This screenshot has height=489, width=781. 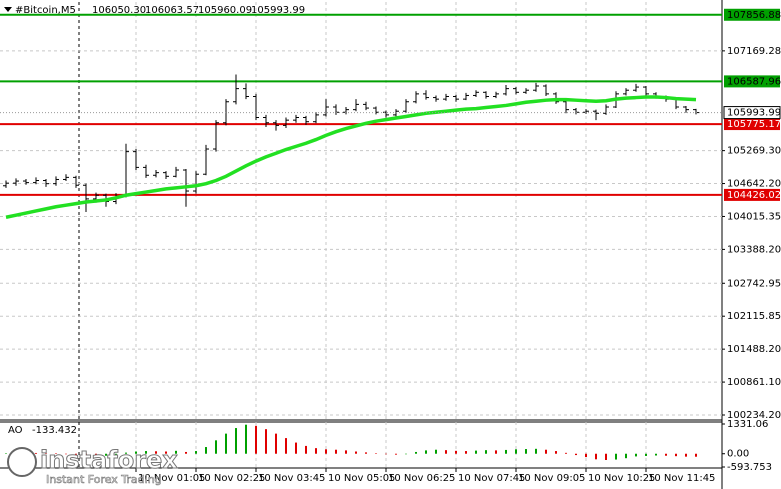 I want to click on symbol-icon, so click(x=8, y=9).